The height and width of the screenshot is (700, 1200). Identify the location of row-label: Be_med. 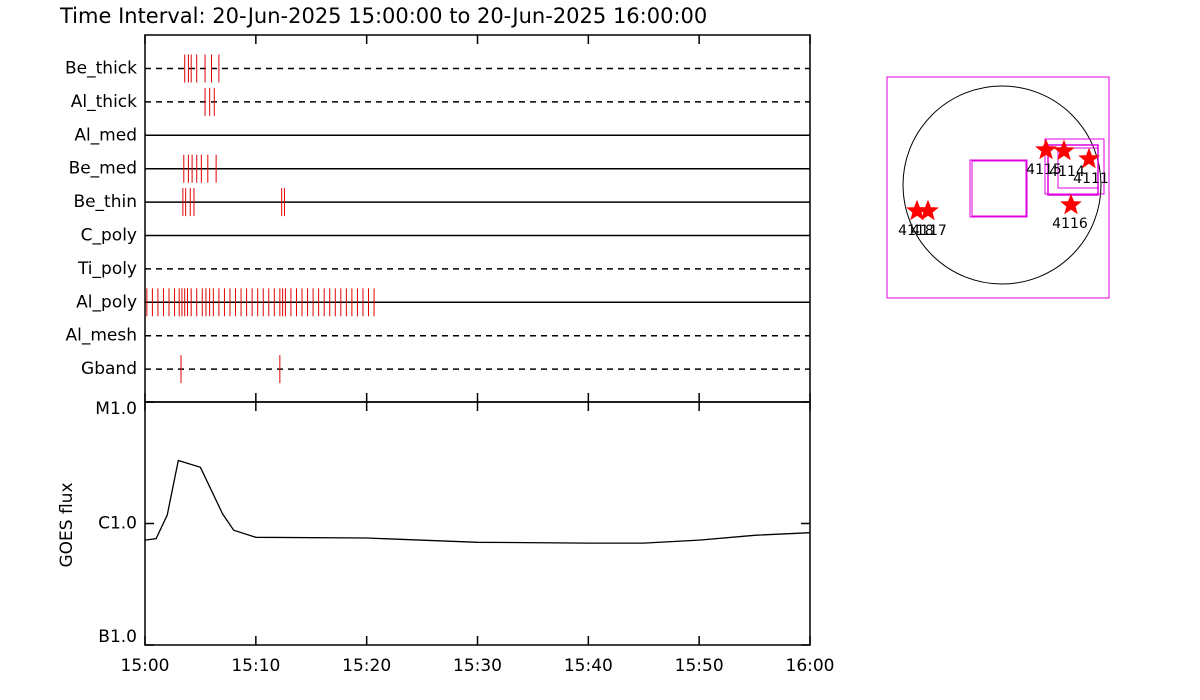
(103, 169).